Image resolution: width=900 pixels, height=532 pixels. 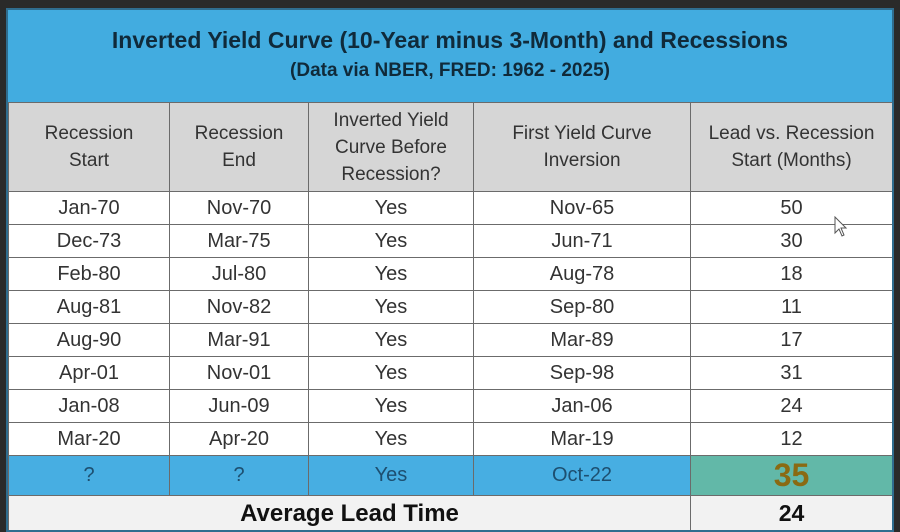 I want to click on cell-start: Aug-81, so click(x=89, y=307).